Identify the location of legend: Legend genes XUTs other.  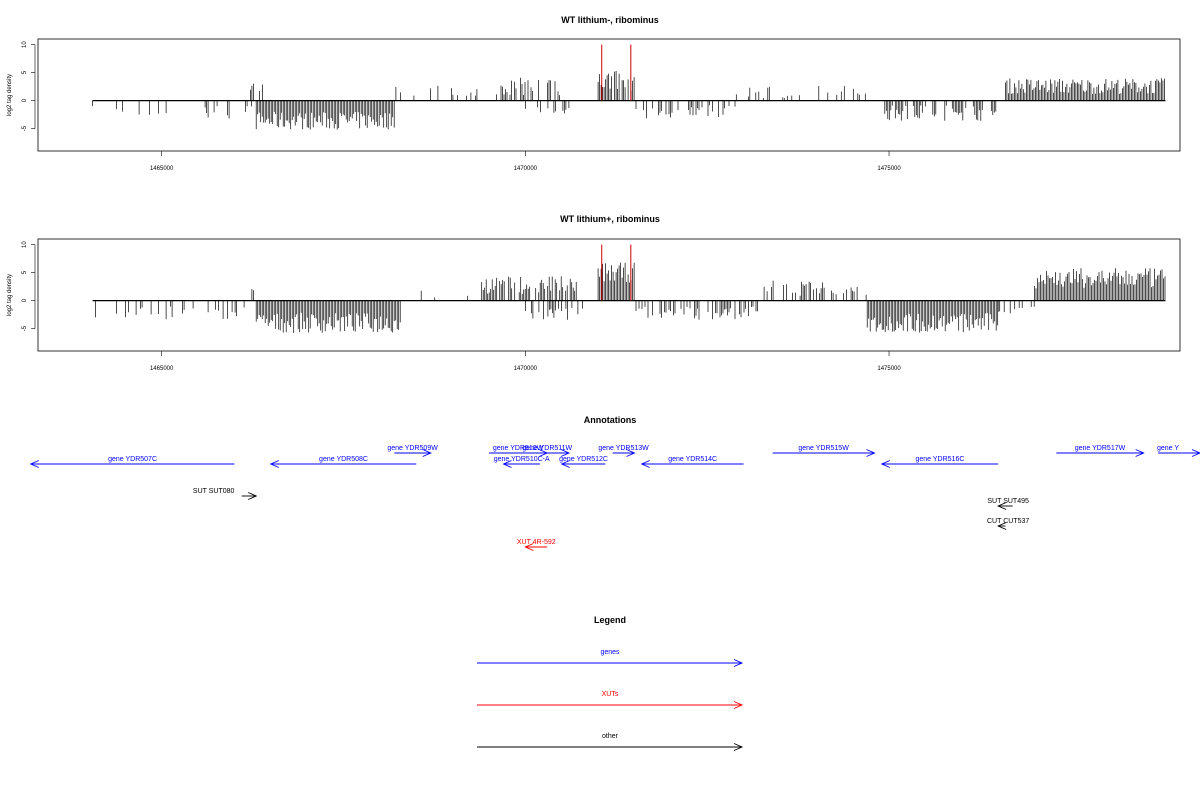
(610, 683).